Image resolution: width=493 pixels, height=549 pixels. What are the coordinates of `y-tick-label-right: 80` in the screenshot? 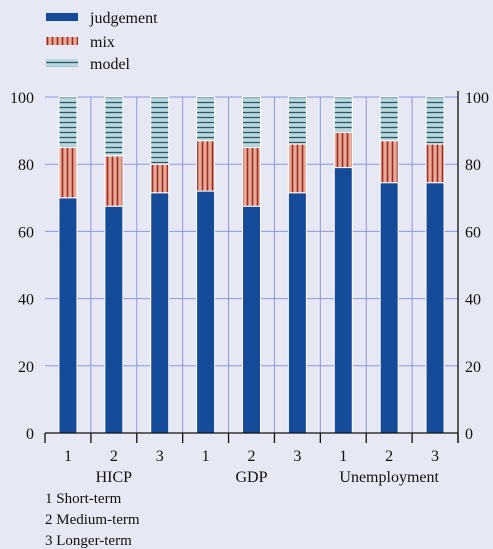 It's located at (473, 165).